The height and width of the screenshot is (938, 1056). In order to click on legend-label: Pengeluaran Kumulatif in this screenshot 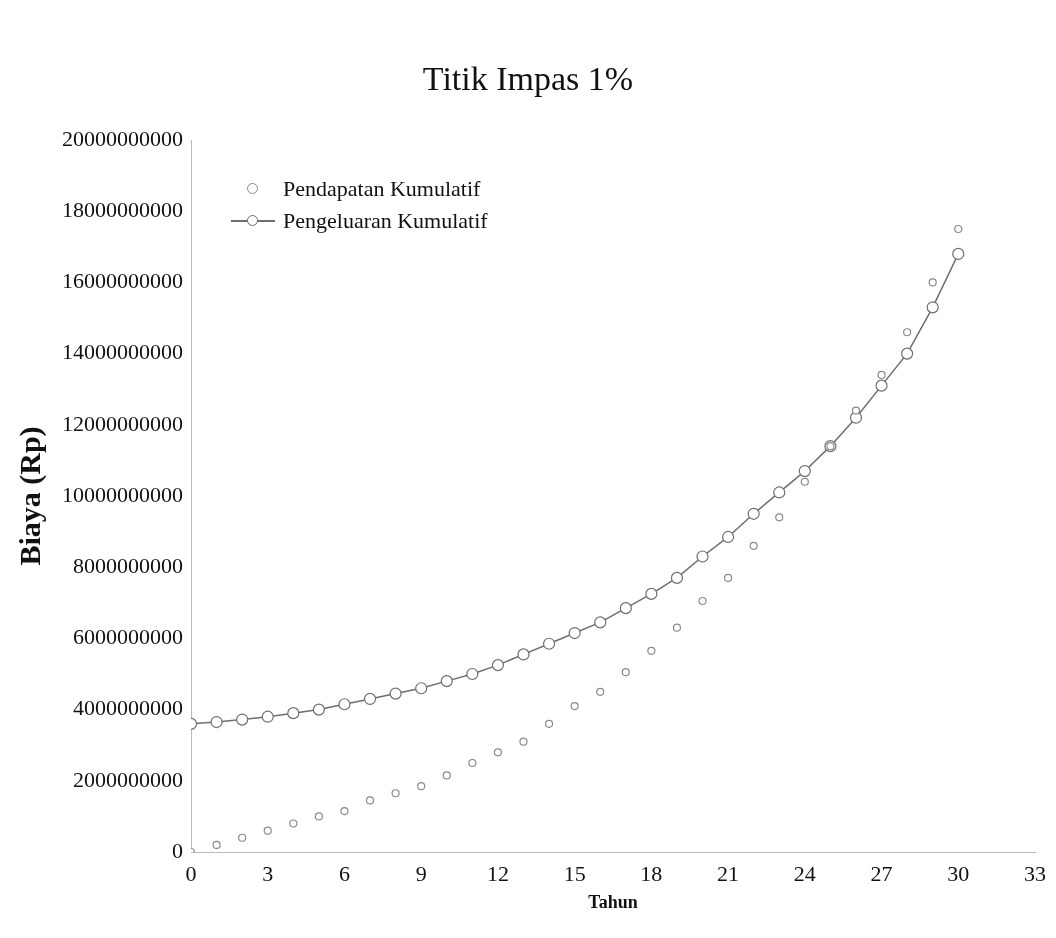, I will do `click(385, 221)`.